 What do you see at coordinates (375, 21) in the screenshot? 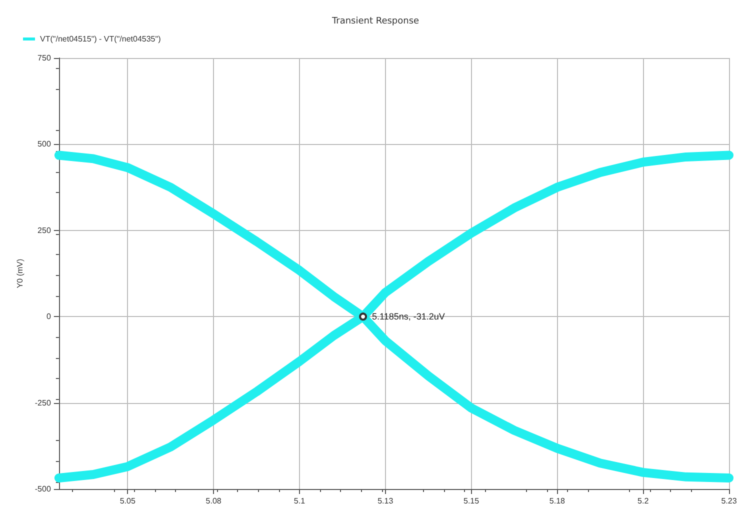
I see `chart-title: Transient Response` at bounding box center [375, 21].